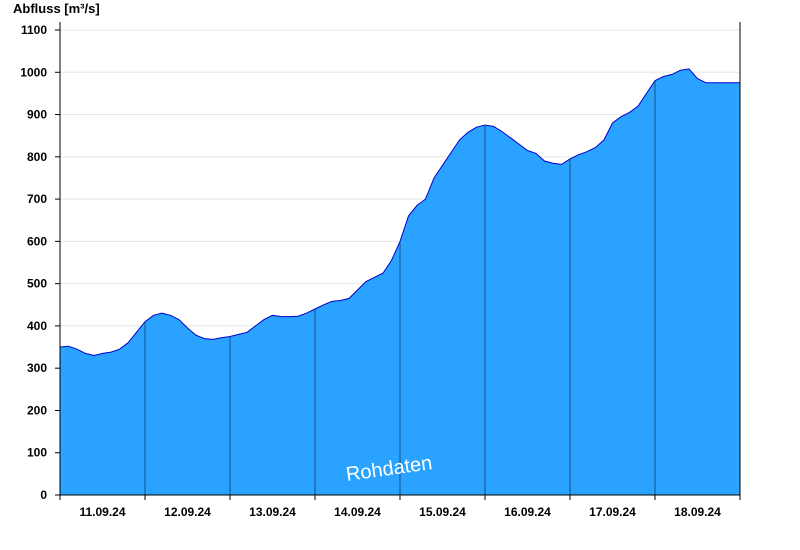 The image size is (800, 550). What do you see at coordinates (187, 512) in the screenshot?
I see `x-tick-label: 12.09.24` at bounding box center [187, 512].